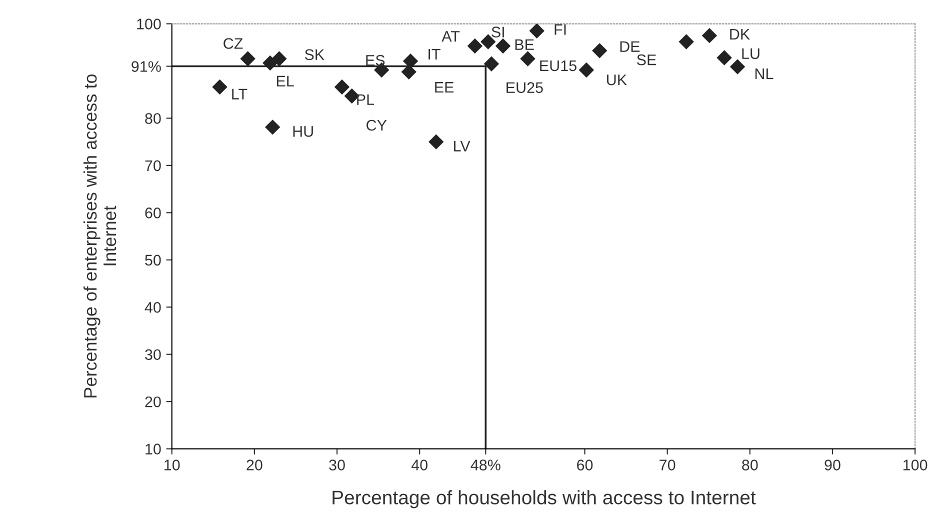  What do you see at coordinates (146, 66) in the screenshot?
I see `y-tick-label: 91%` at bounding box center [146, 66].